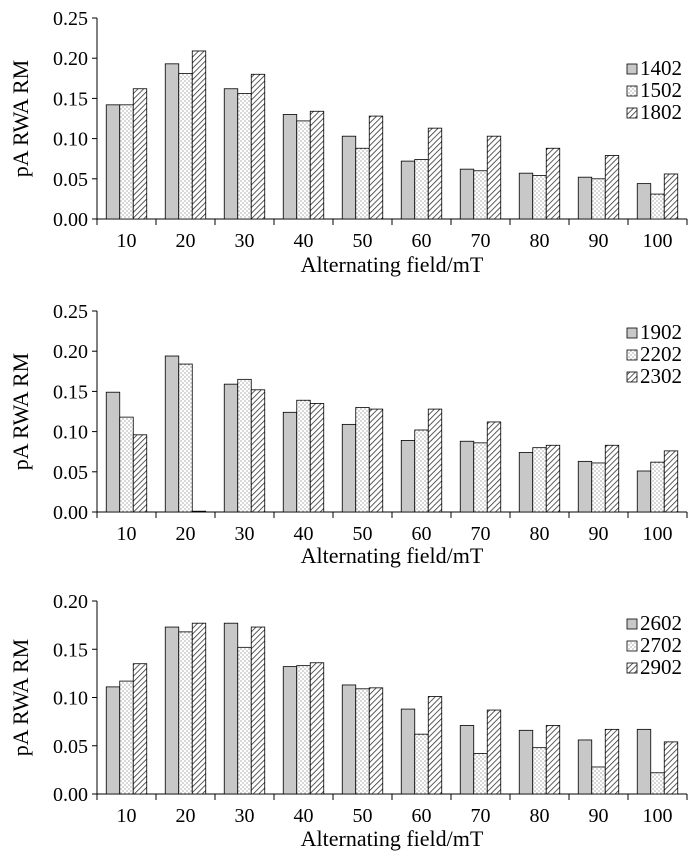 This screenshot has width=700, height=861. Describe the element at coordinates (70, 352) in the screenshot. I see `y-tick-label: 0.20` at that location.